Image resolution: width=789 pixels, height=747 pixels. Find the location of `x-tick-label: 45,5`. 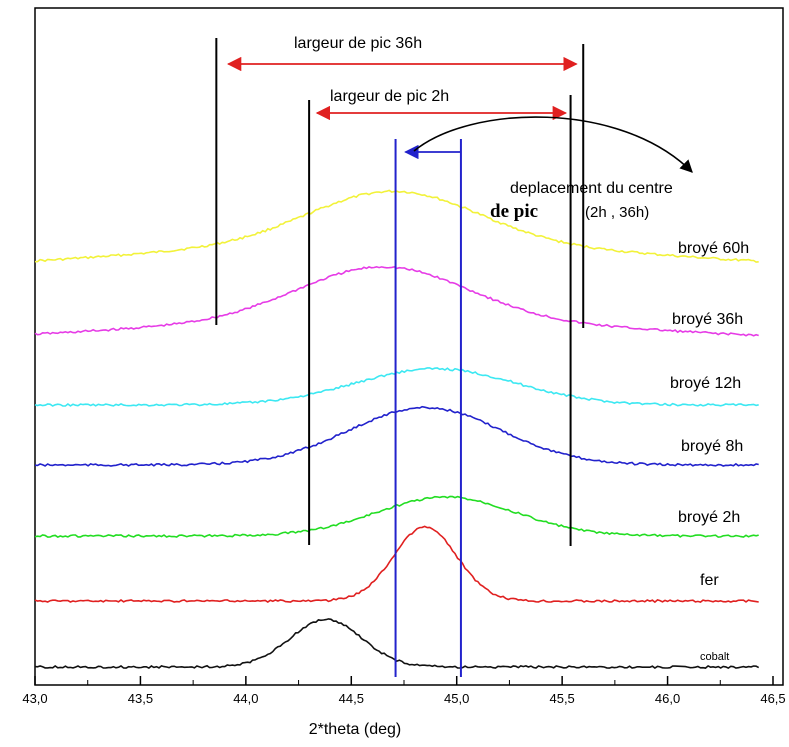

x-tick-label: 45,5 is located at coordinates (561, 698).